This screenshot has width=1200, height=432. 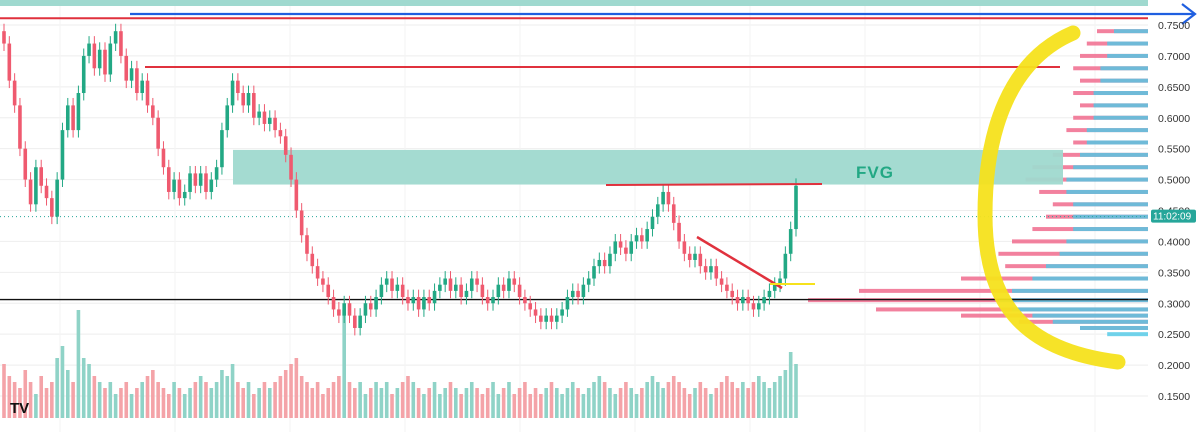 I want to click on top-blue-arrowhead, so click(x=1189, y=14).